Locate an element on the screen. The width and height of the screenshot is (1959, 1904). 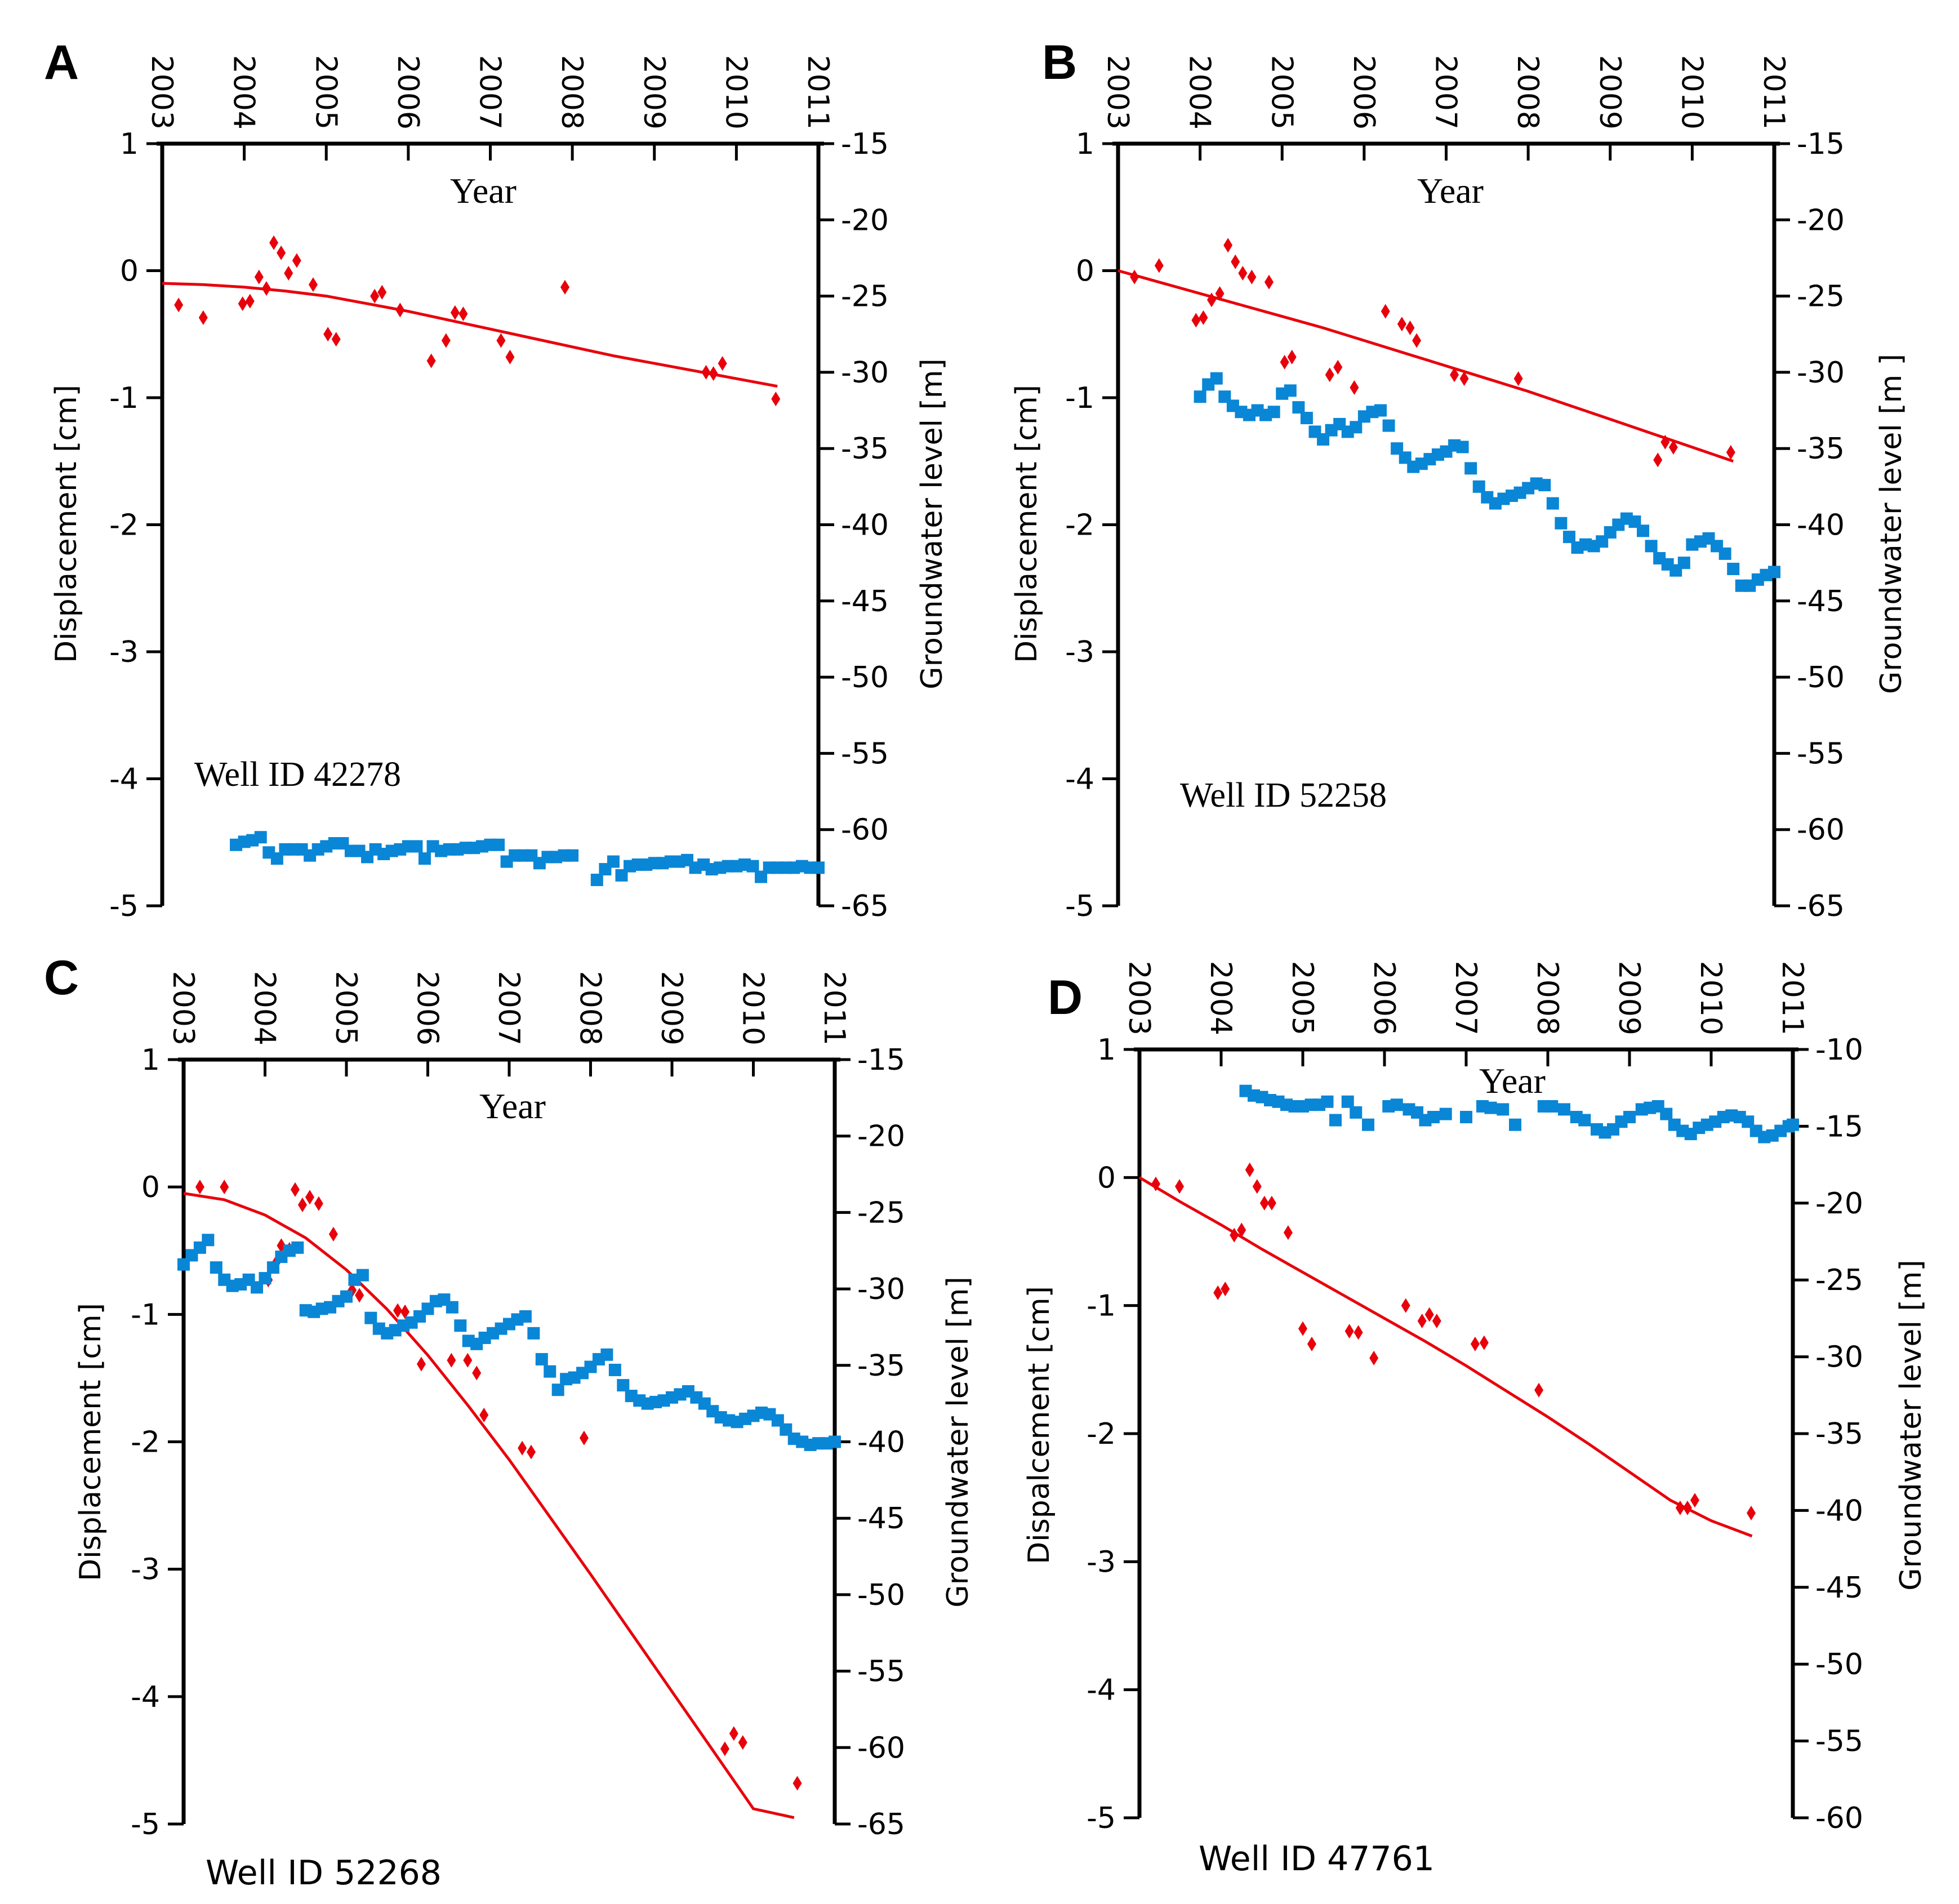
x-tick-label-c: 2010 is located at coordinates (753, 1008).